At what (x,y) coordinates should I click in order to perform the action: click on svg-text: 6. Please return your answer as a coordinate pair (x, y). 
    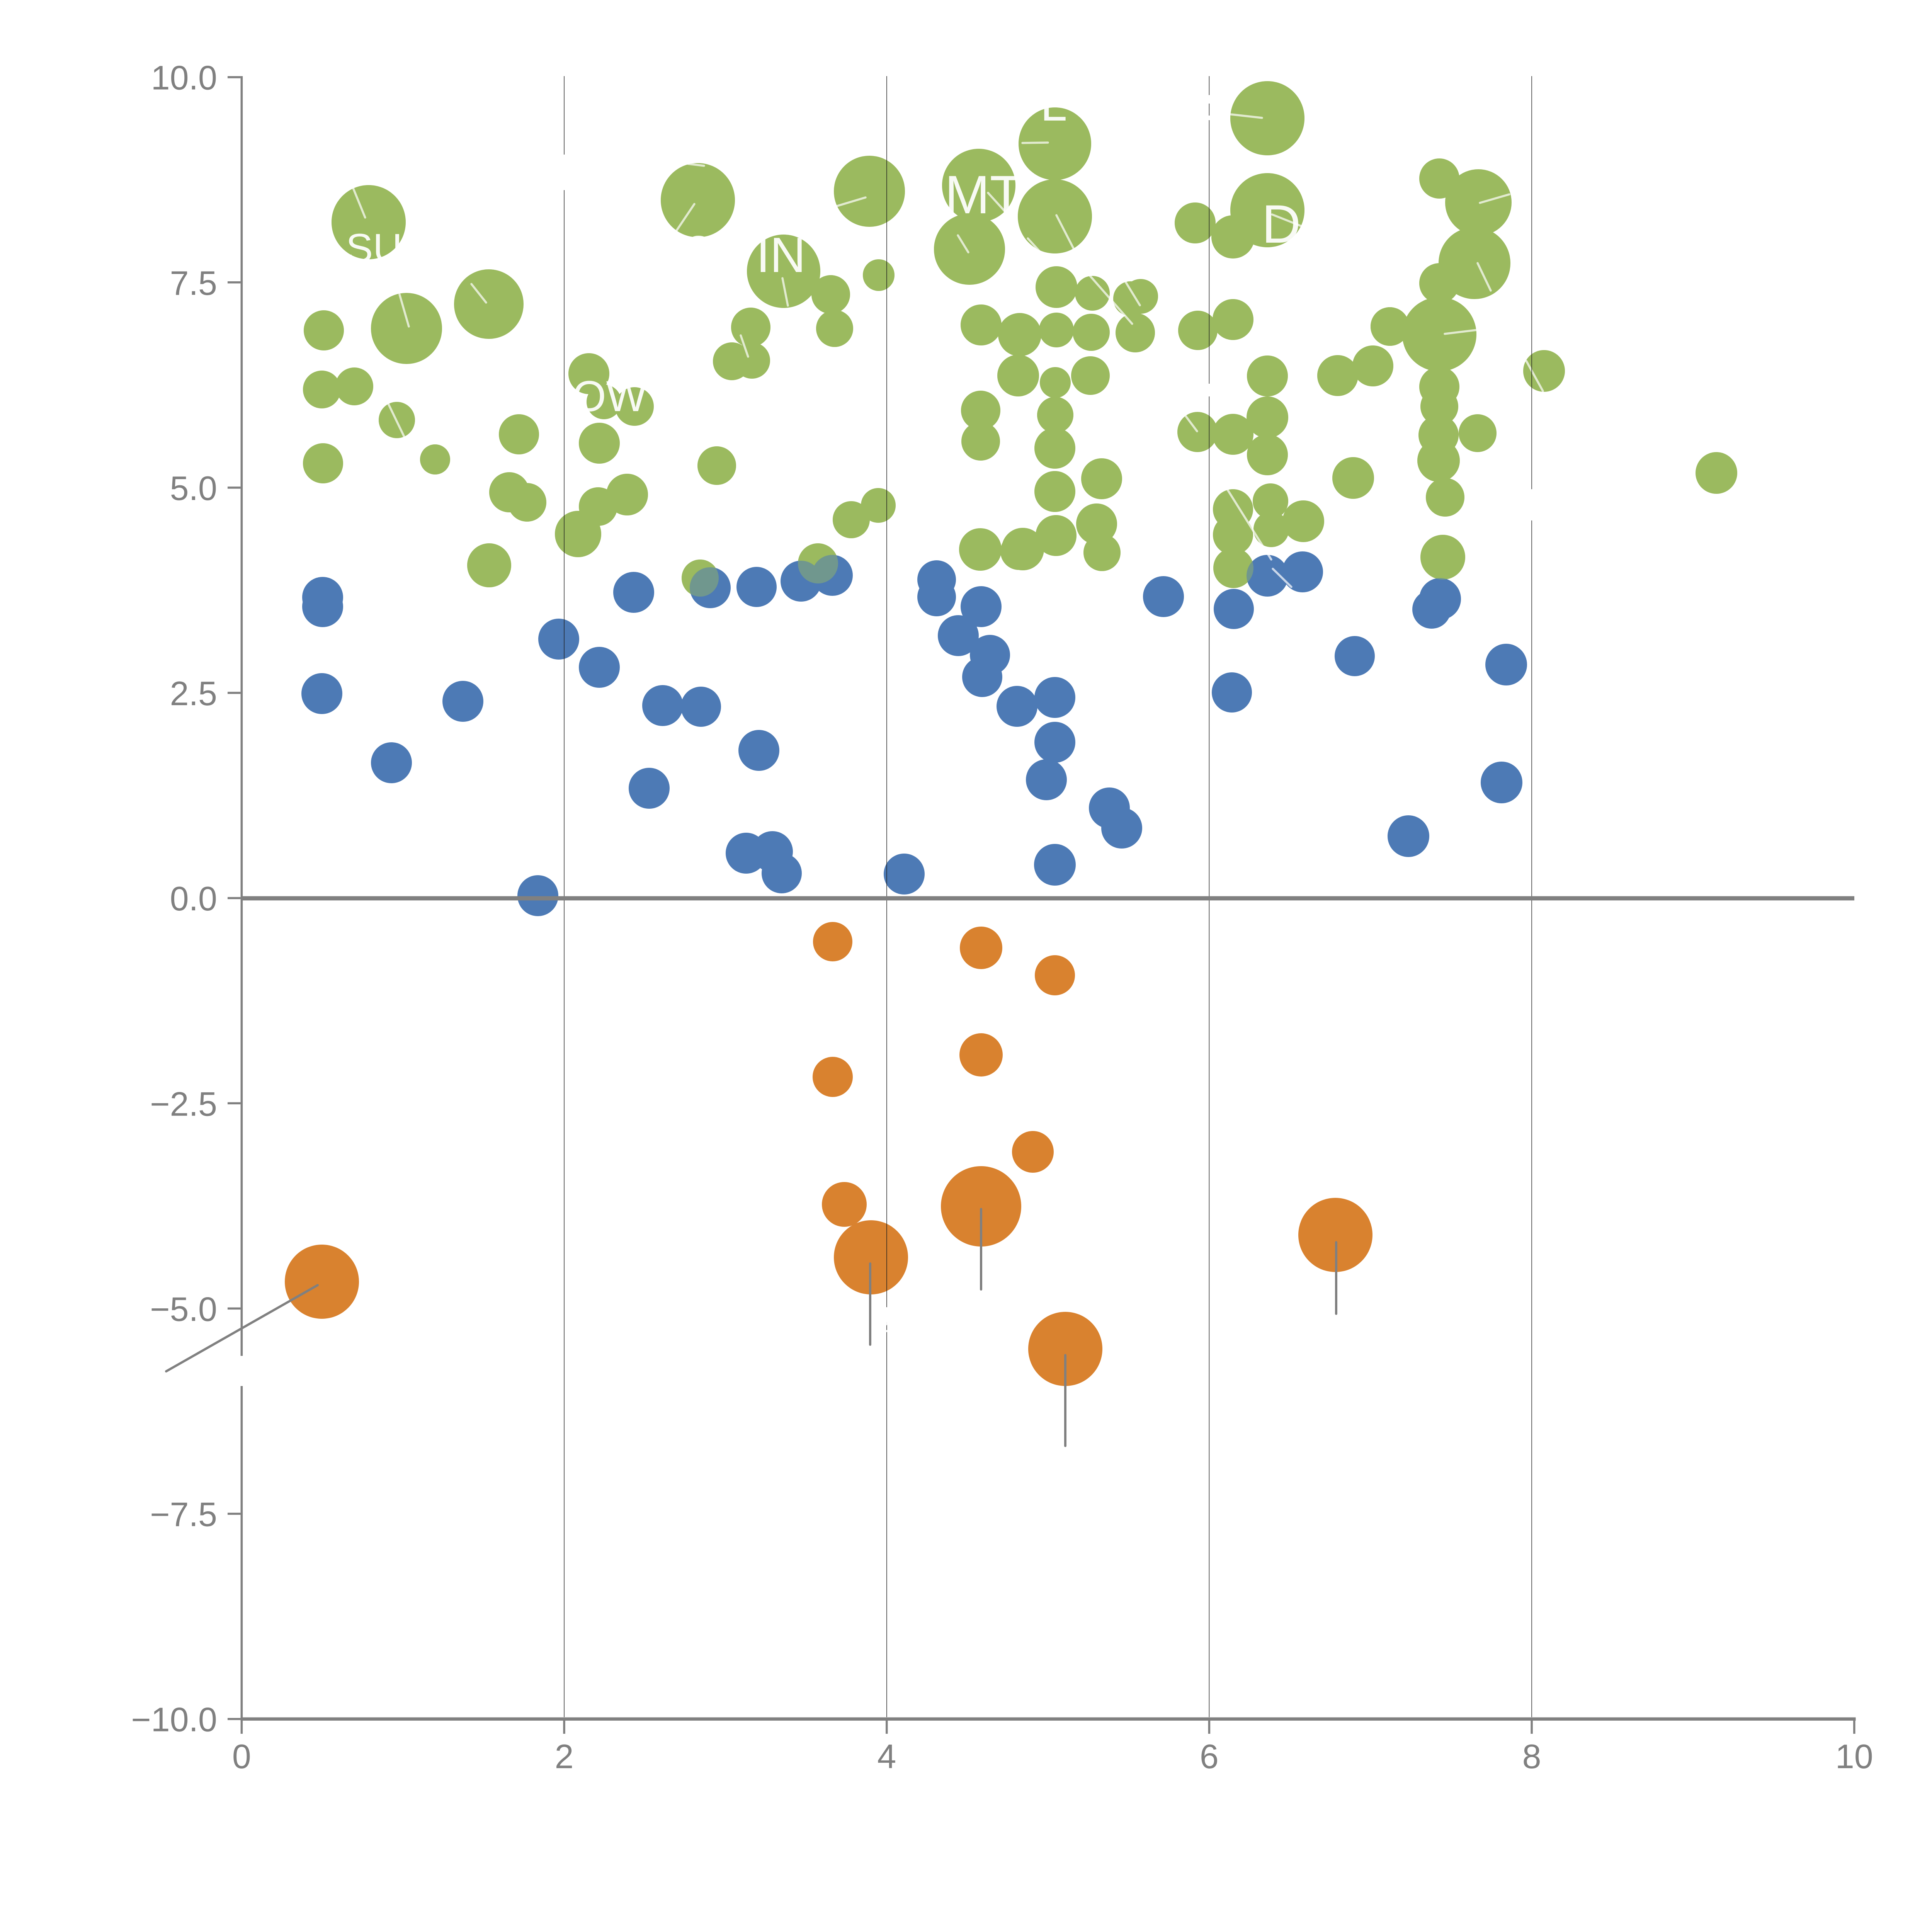
    Looking at the image, I should click on (1210, 1756).